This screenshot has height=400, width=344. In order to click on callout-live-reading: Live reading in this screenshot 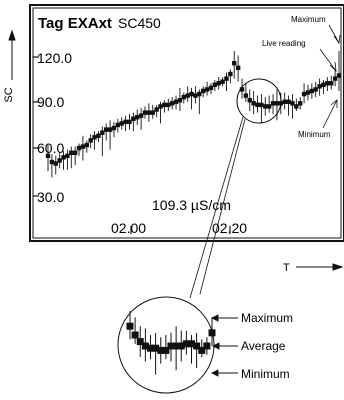, I will do `click(284, 43)`.